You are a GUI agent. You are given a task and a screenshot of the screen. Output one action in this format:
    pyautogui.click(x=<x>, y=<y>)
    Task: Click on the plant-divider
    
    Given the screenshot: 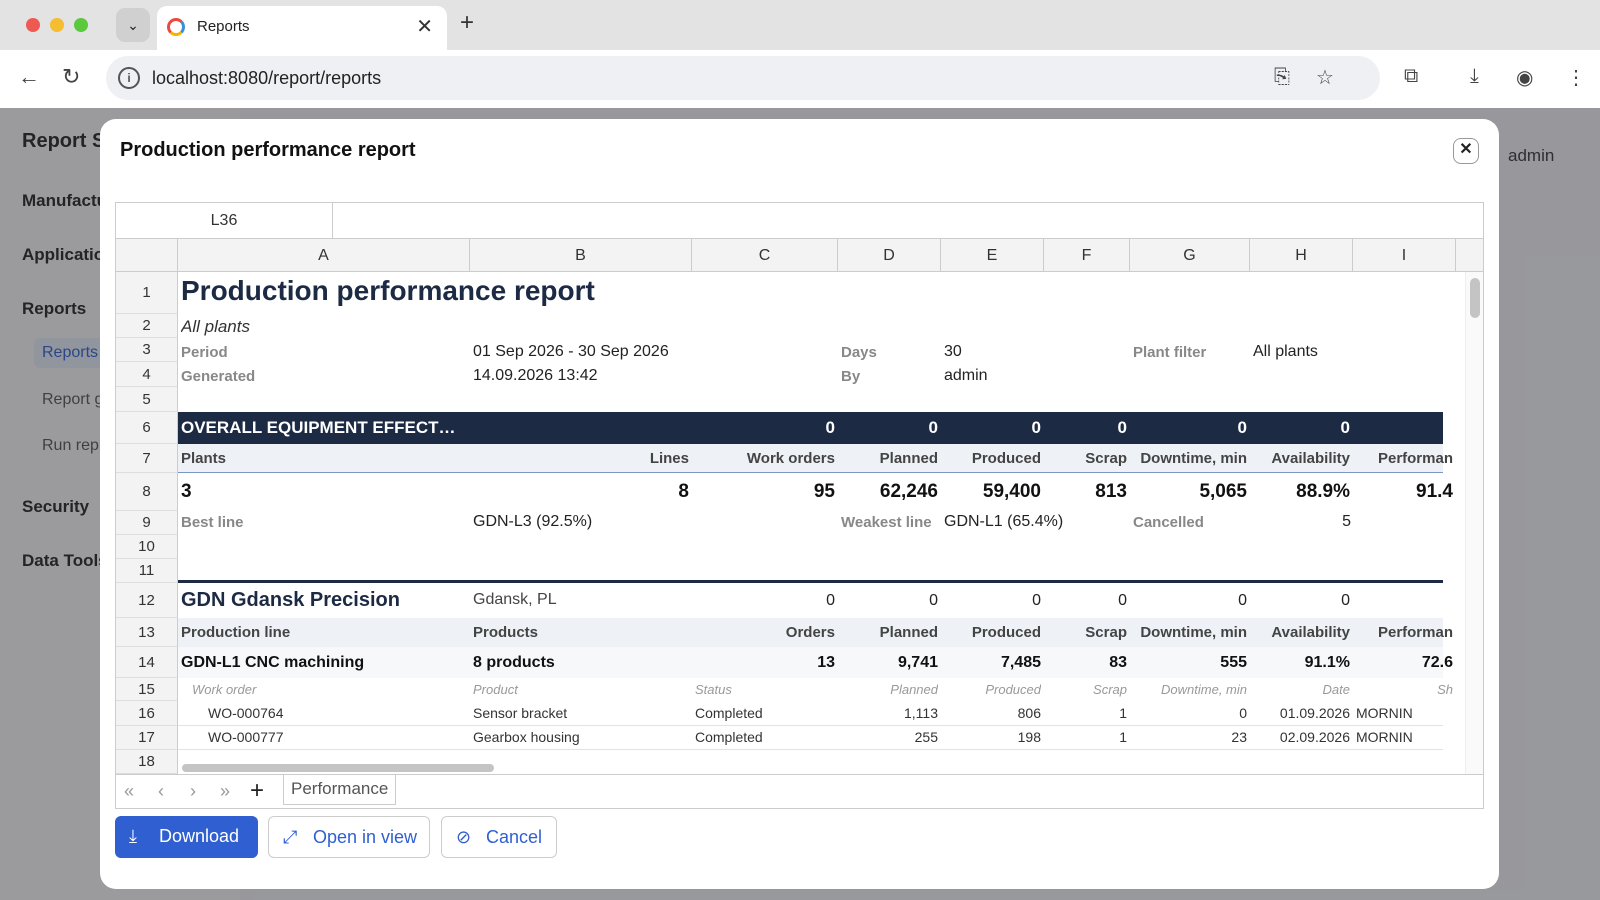 What is the action you would take?
    pyautogui.click(x=810, y=581)
    